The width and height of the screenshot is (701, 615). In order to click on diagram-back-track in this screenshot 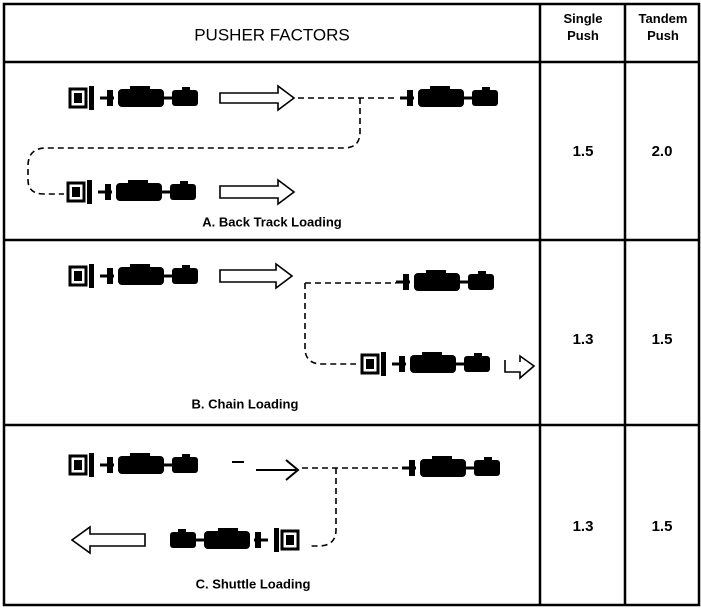, I will do `click(263, 145)`.